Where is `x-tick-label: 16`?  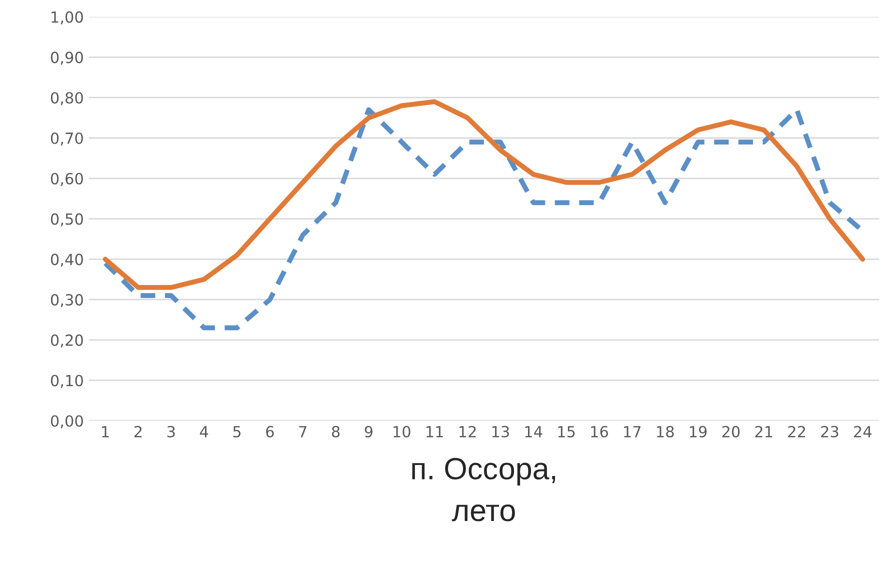 x-tick-label: 16 is located at coordinates (599, 432).